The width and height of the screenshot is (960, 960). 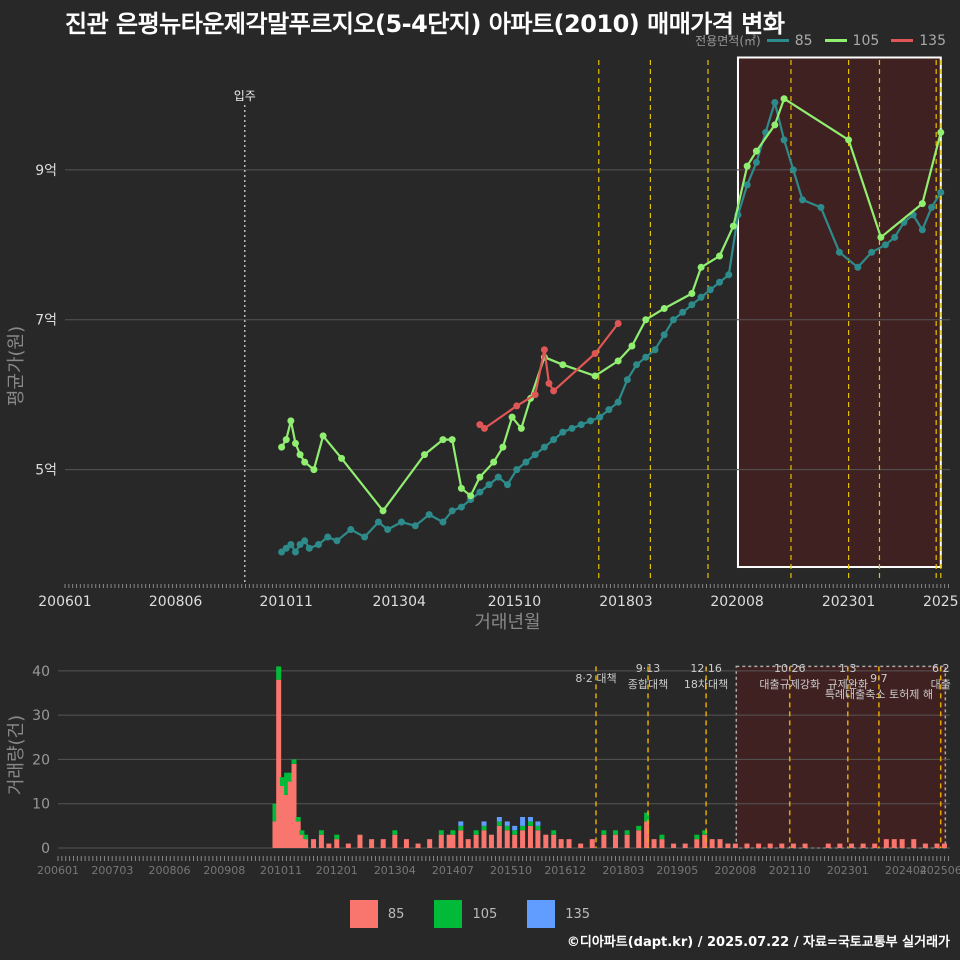 I want to click on policy-label: 특례대출축소 토허제 해, so click(x=879, y=694).